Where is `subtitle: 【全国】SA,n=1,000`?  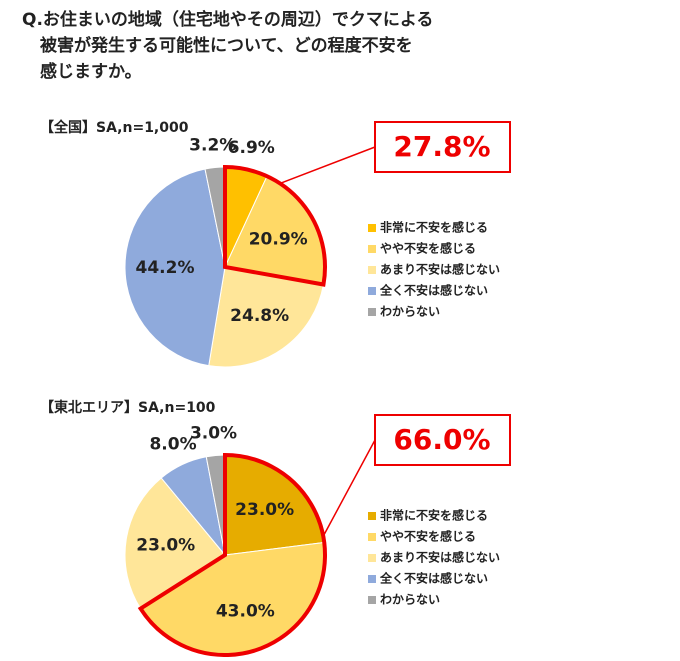
subtitle: 【全国】SA,n=1,000 is located at coordinates (114, 127).